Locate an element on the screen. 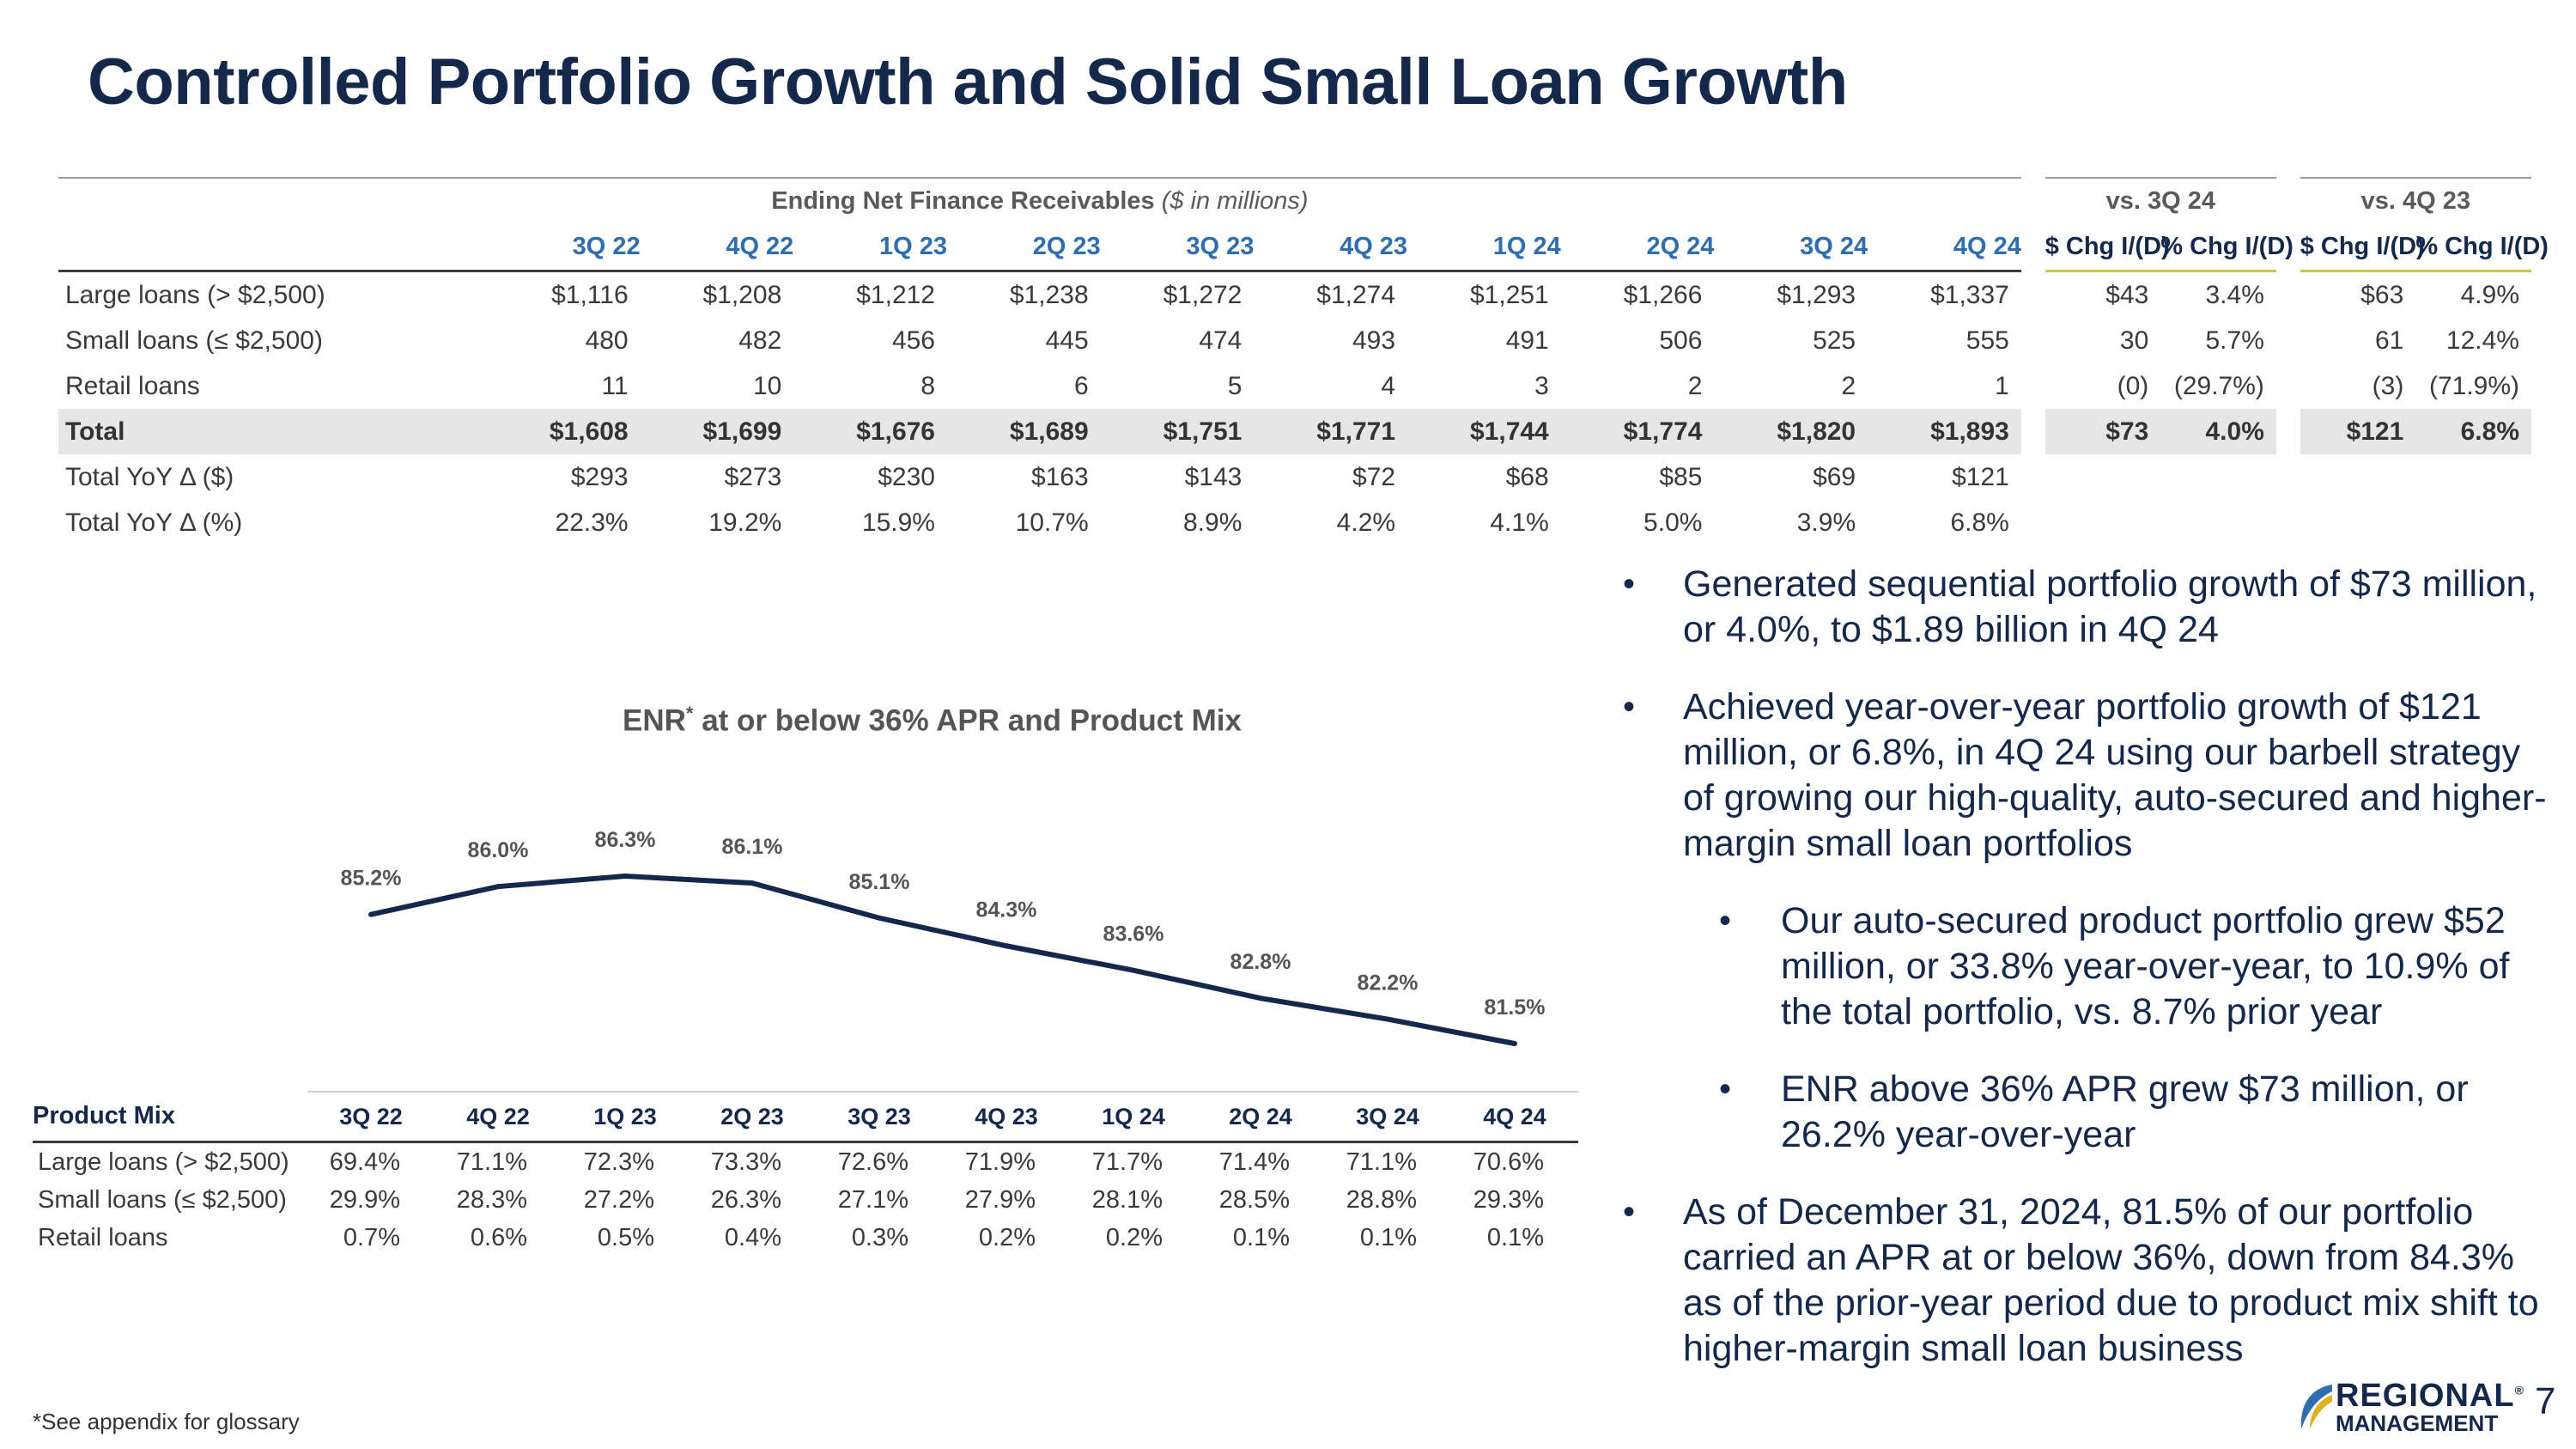 This screenshot has height=1449, width=2576. table-cell: 445 is located at coordinates (1067, 340).